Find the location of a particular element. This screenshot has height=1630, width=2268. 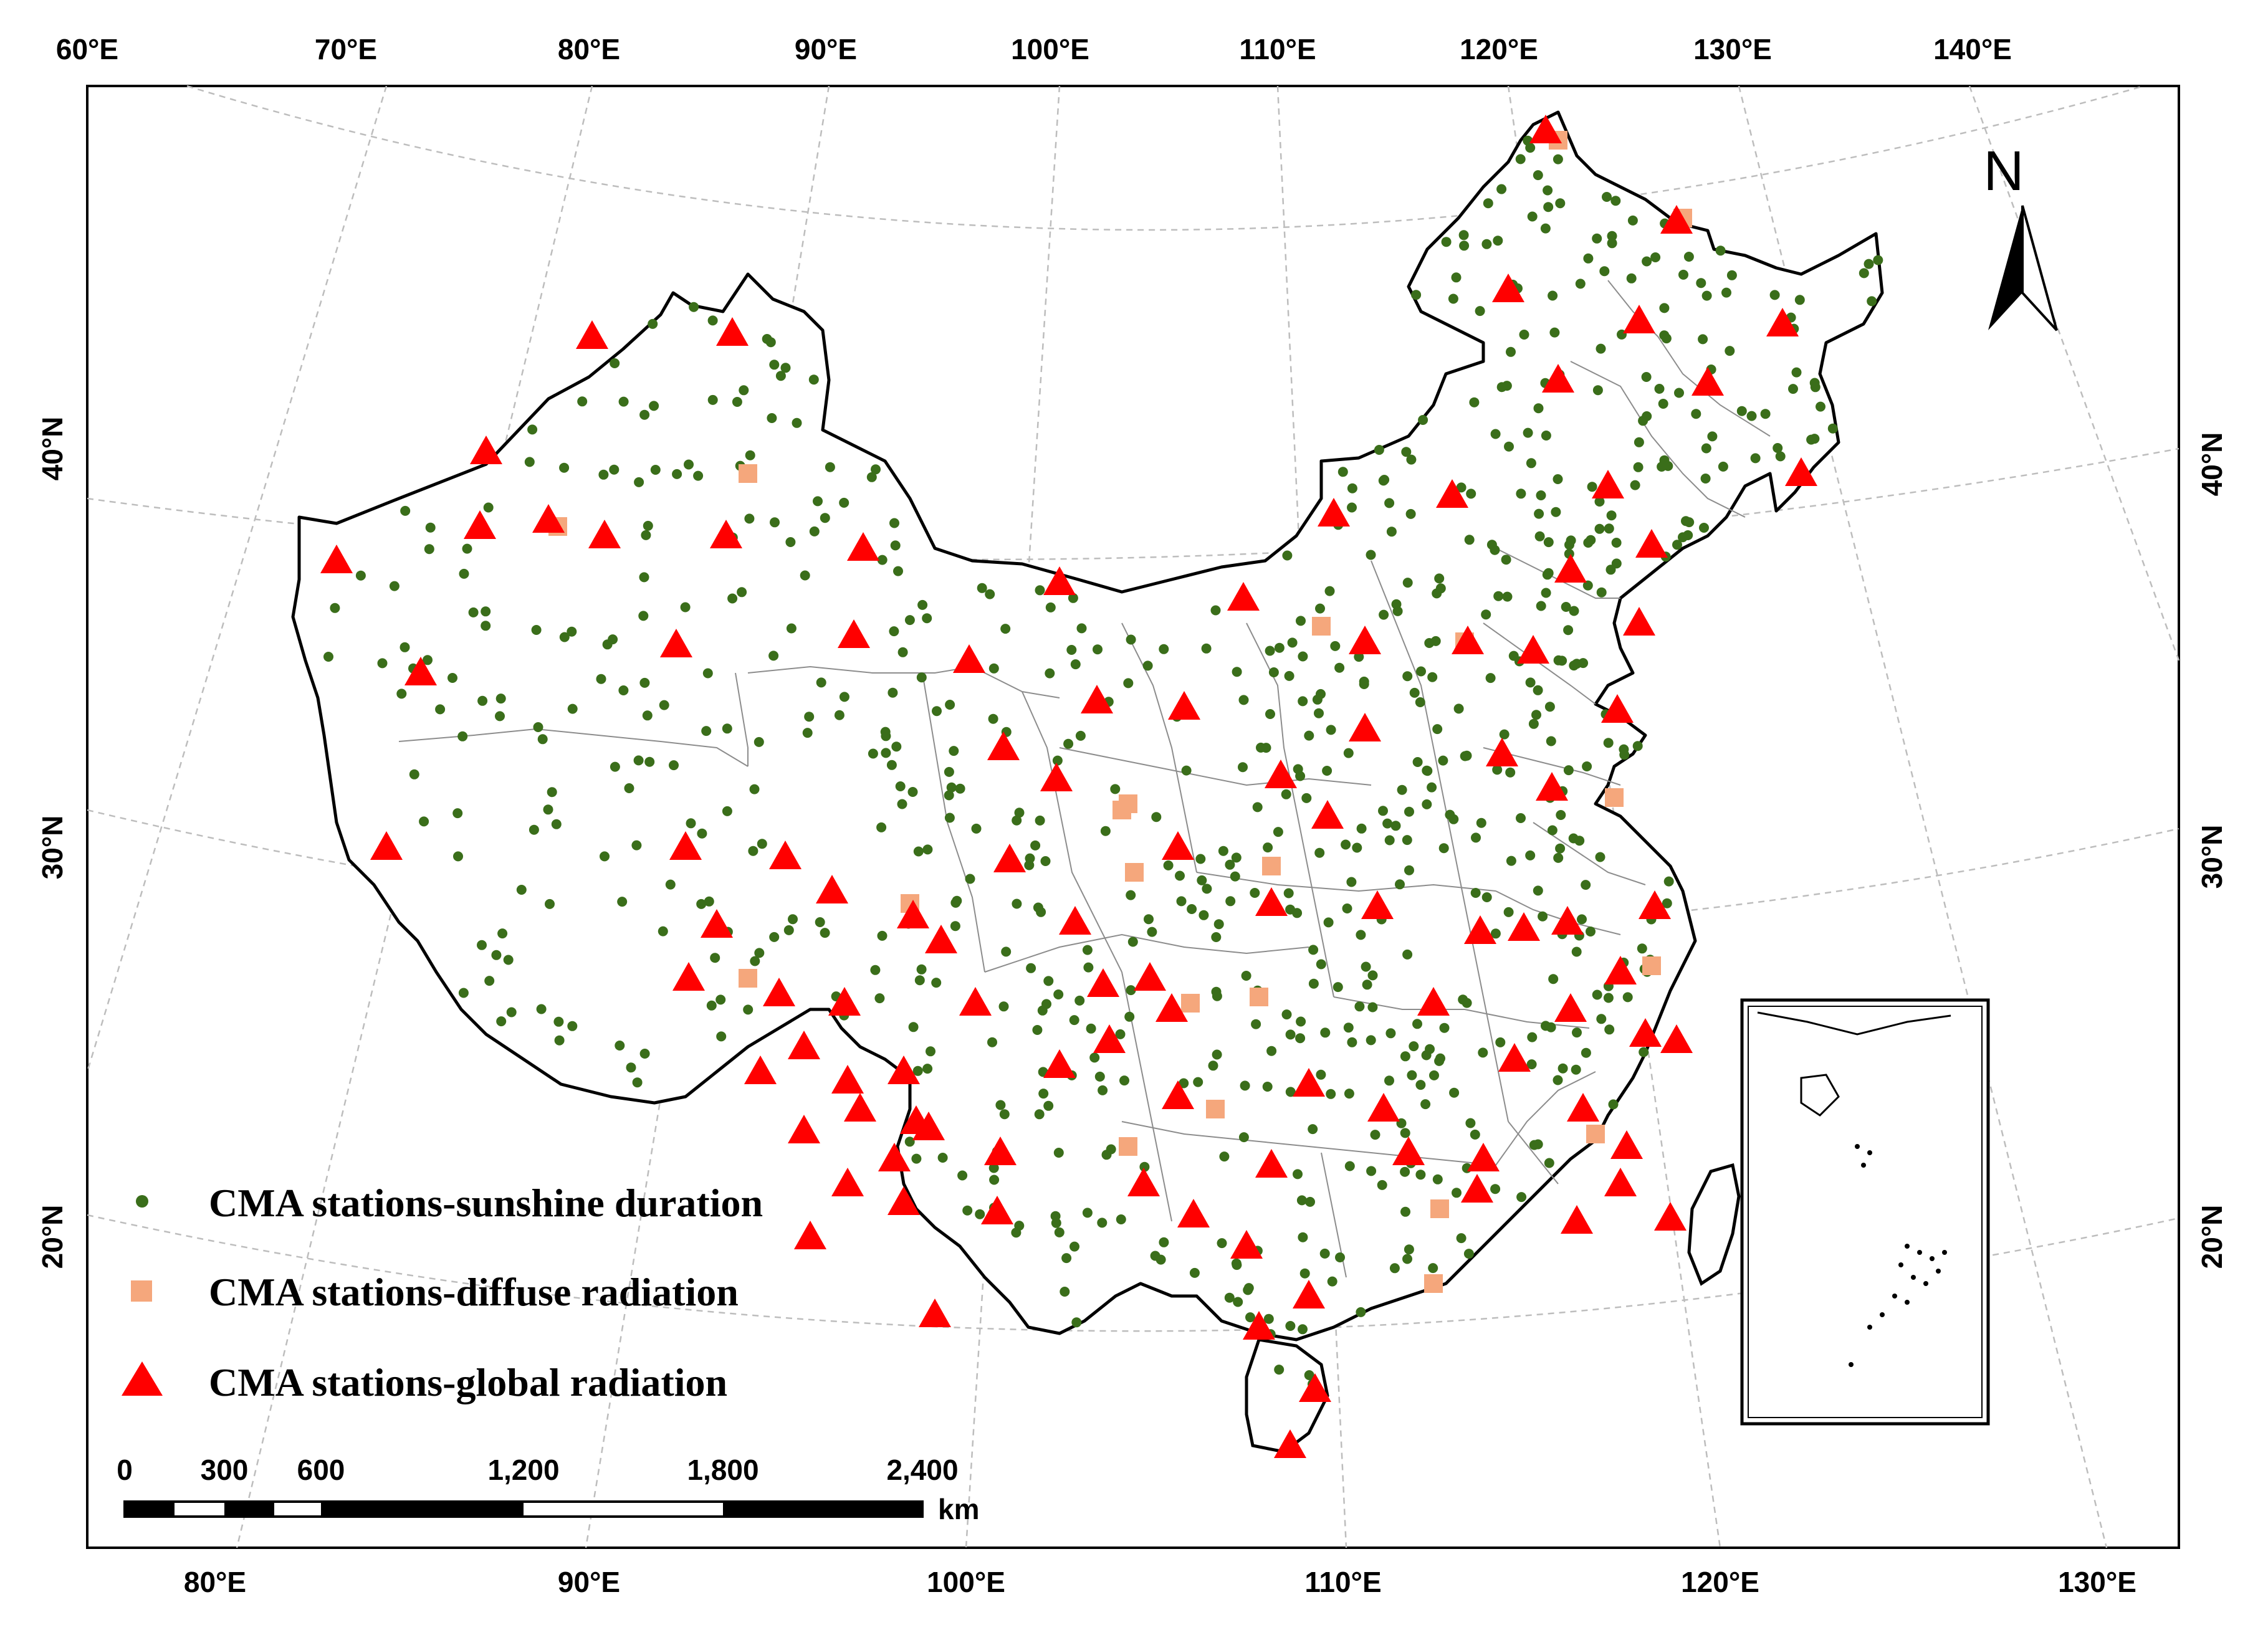

right-lat-label: 30°N is located at coordinates (2212, 857).